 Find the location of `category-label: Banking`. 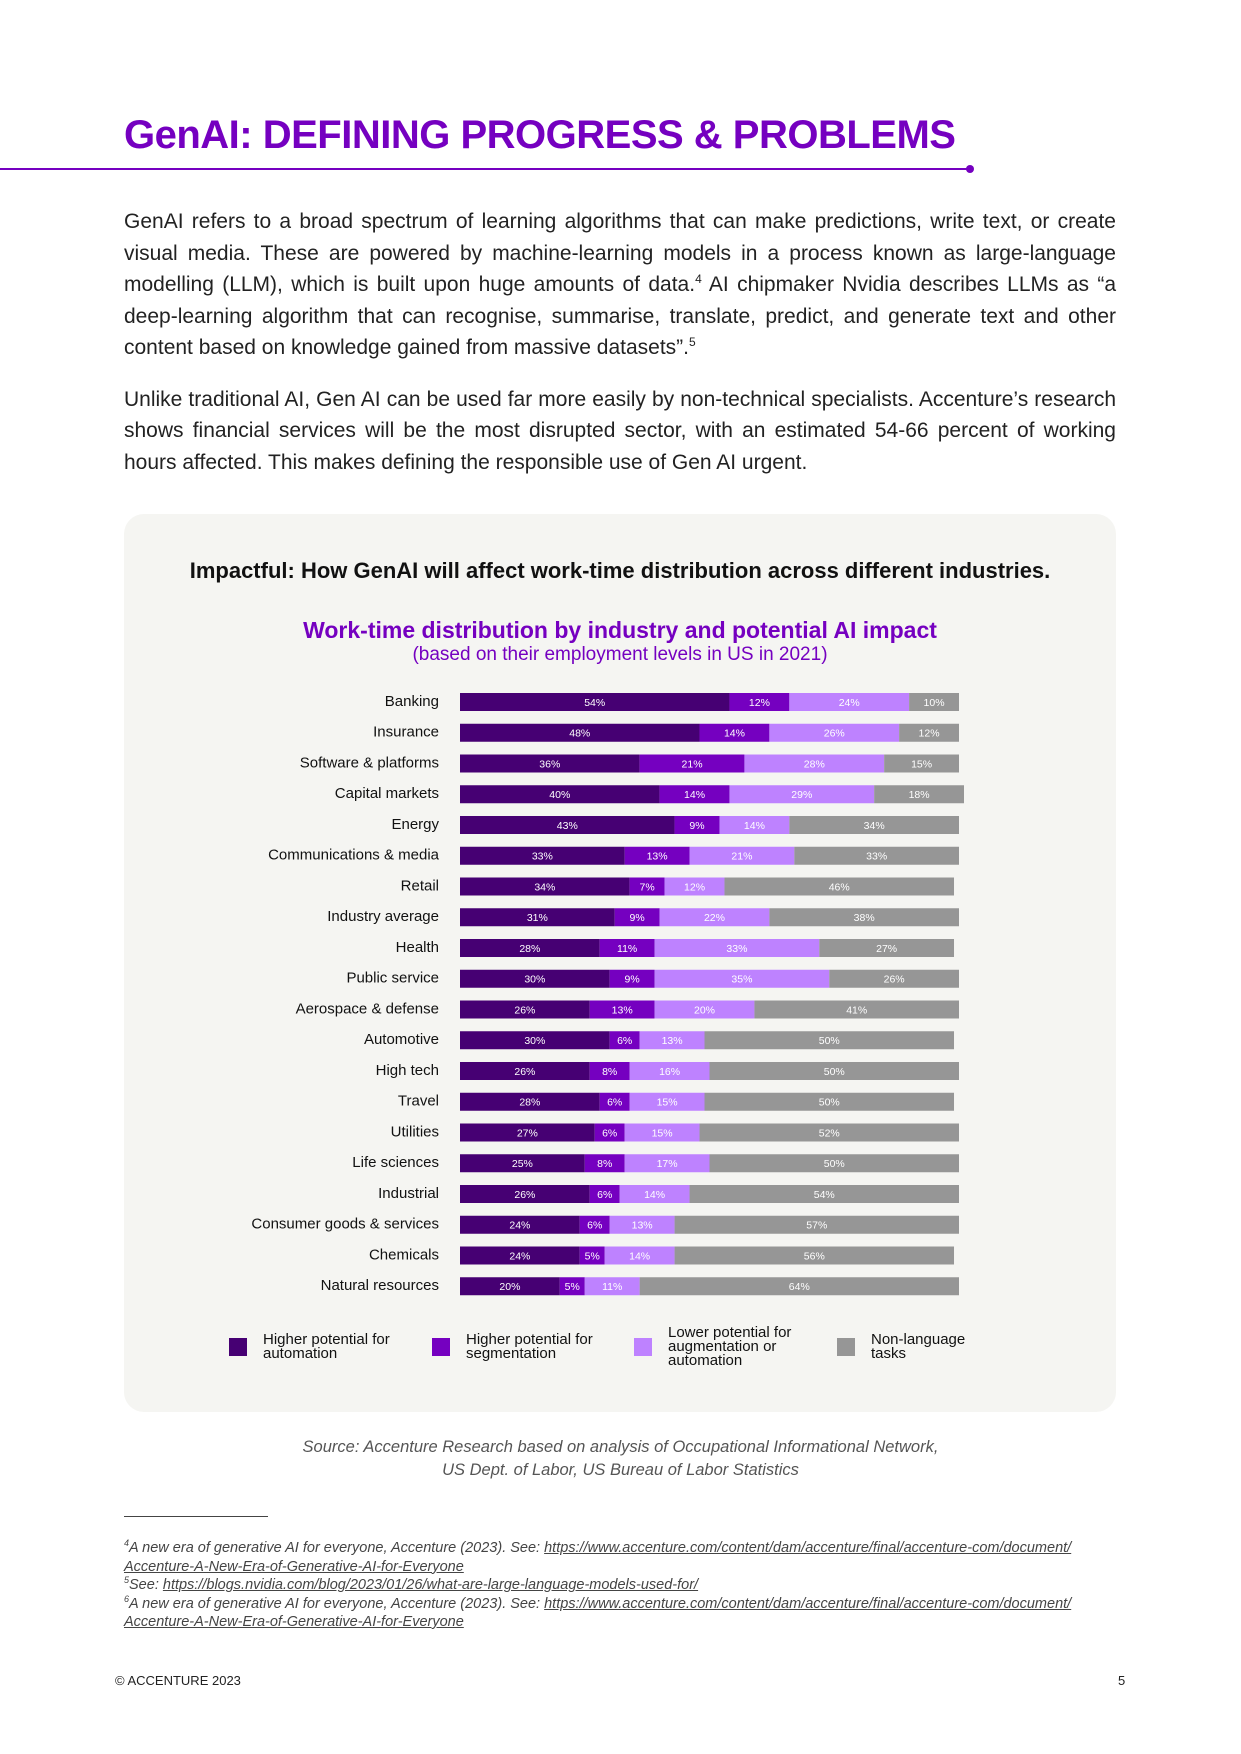

category-label: Banking is located at coordinates (412, 701).